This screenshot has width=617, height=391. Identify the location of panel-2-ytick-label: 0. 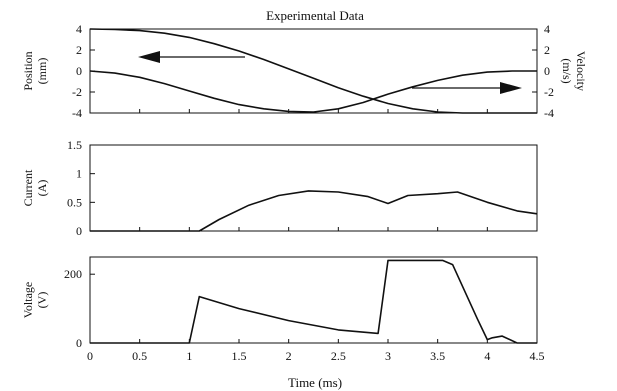
(79, 231).